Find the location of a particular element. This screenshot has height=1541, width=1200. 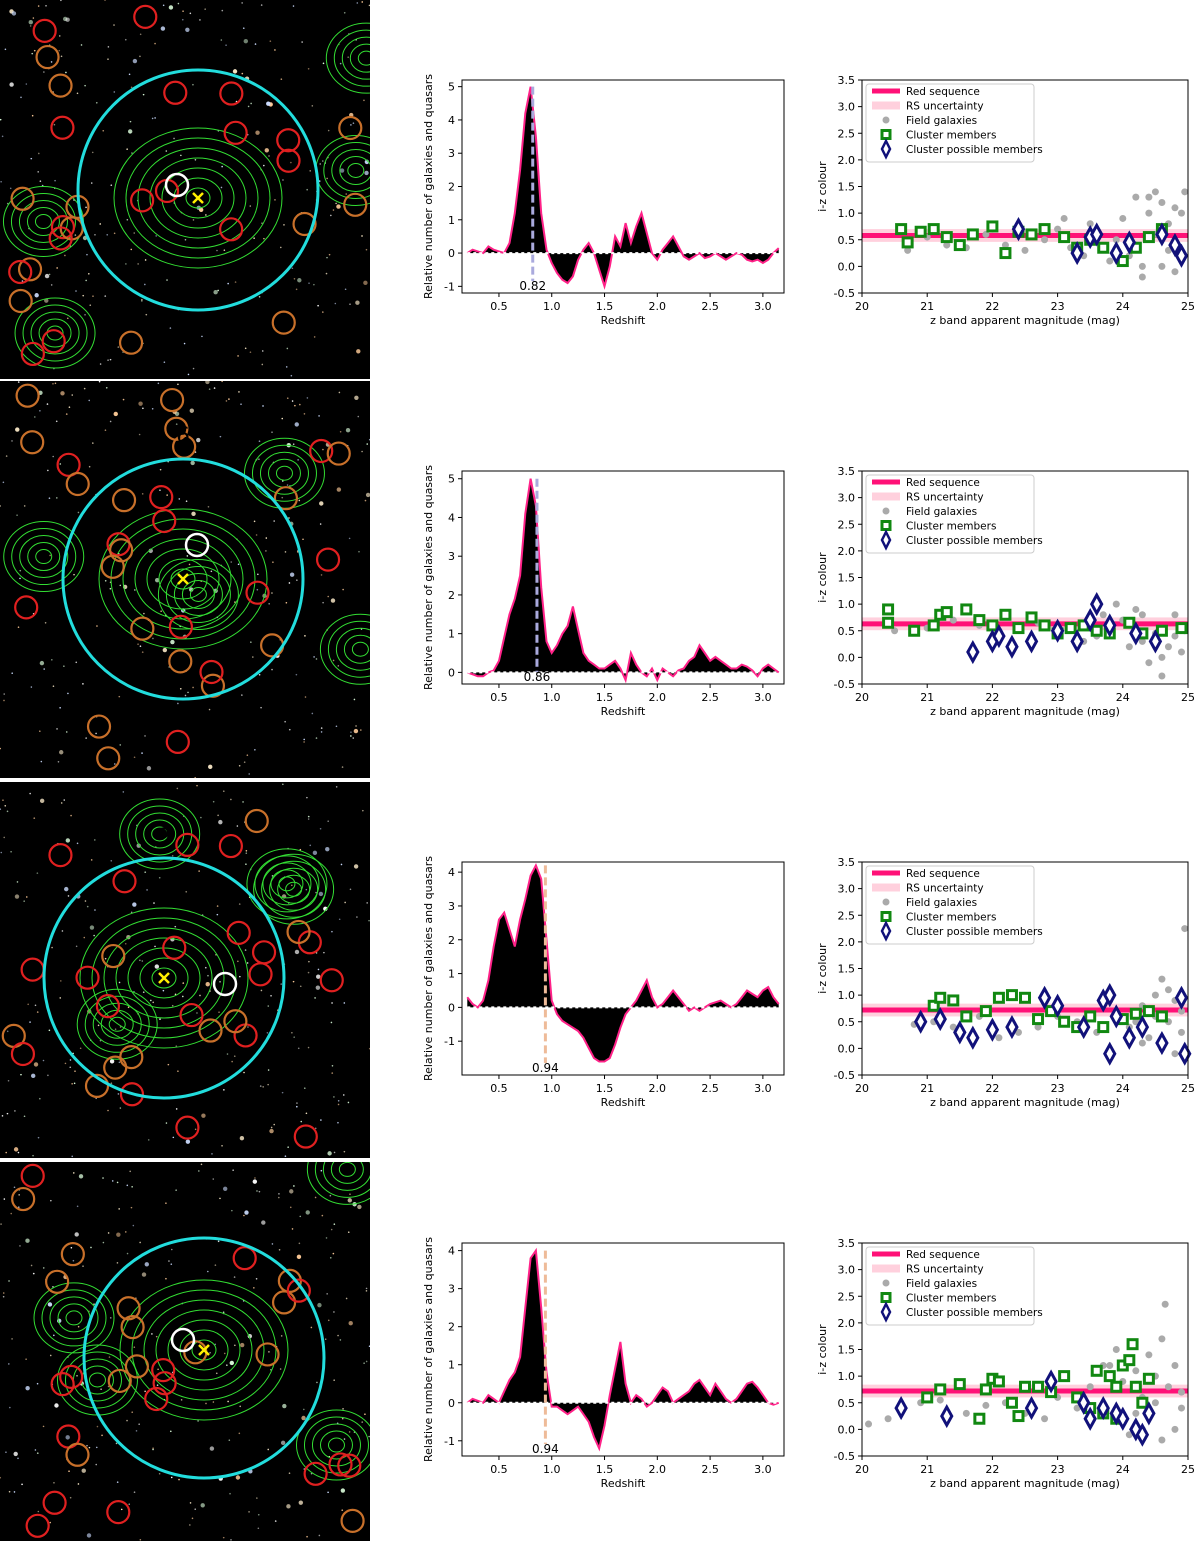

x-tick-label: 0.5 is located at coordinates (499, 1469).